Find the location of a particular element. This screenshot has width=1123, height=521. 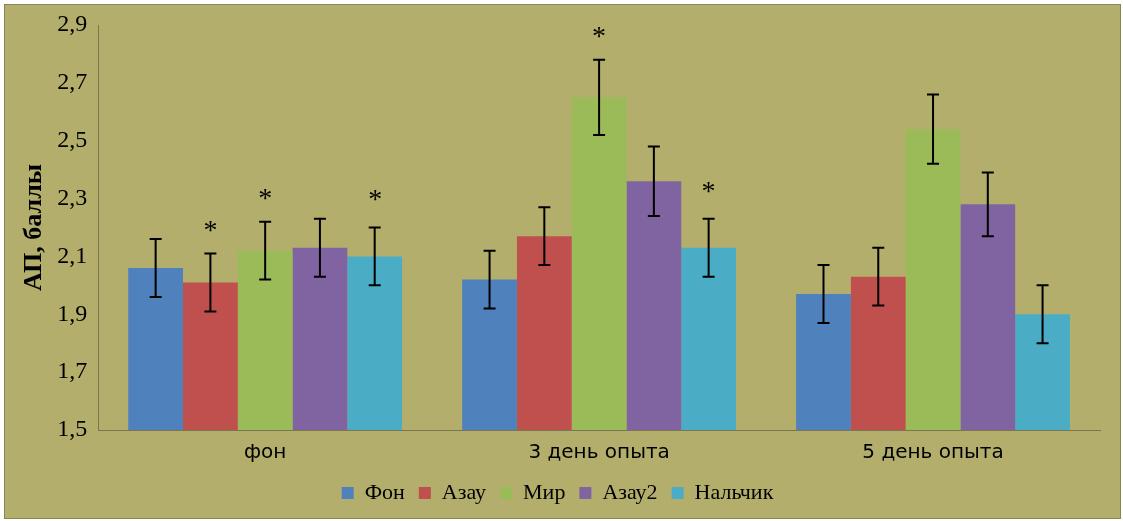

y-tick-label: 2,9 is located at coordinates (72, 23).